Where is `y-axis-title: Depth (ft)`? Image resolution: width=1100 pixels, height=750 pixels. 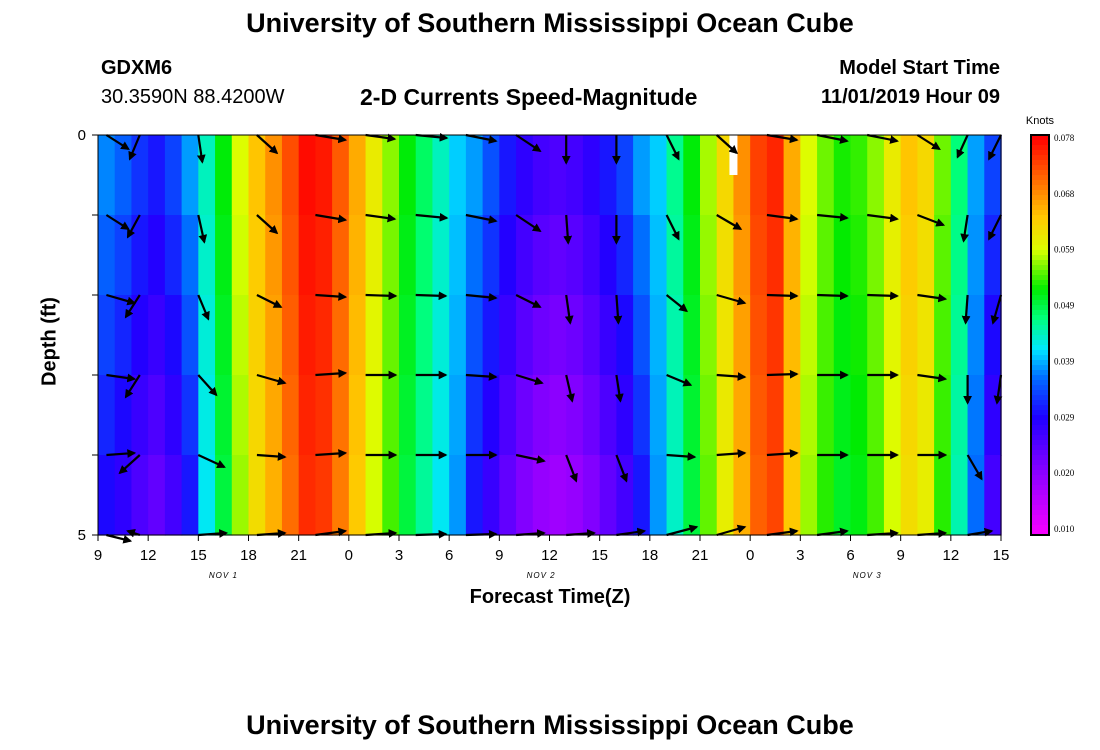
y-axis-title: Depth (ft) is located at coordinates (49, 341).